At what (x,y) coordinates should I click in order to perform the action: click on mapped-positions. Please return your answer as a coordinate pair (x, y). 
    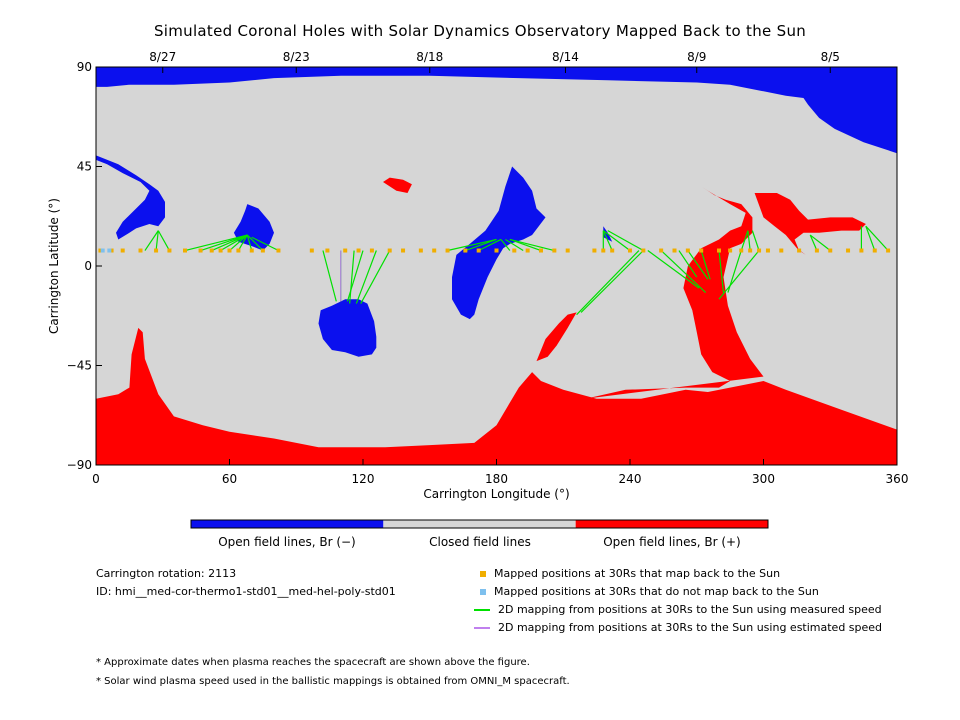
    Looking at the image, I should click on (494, 250).